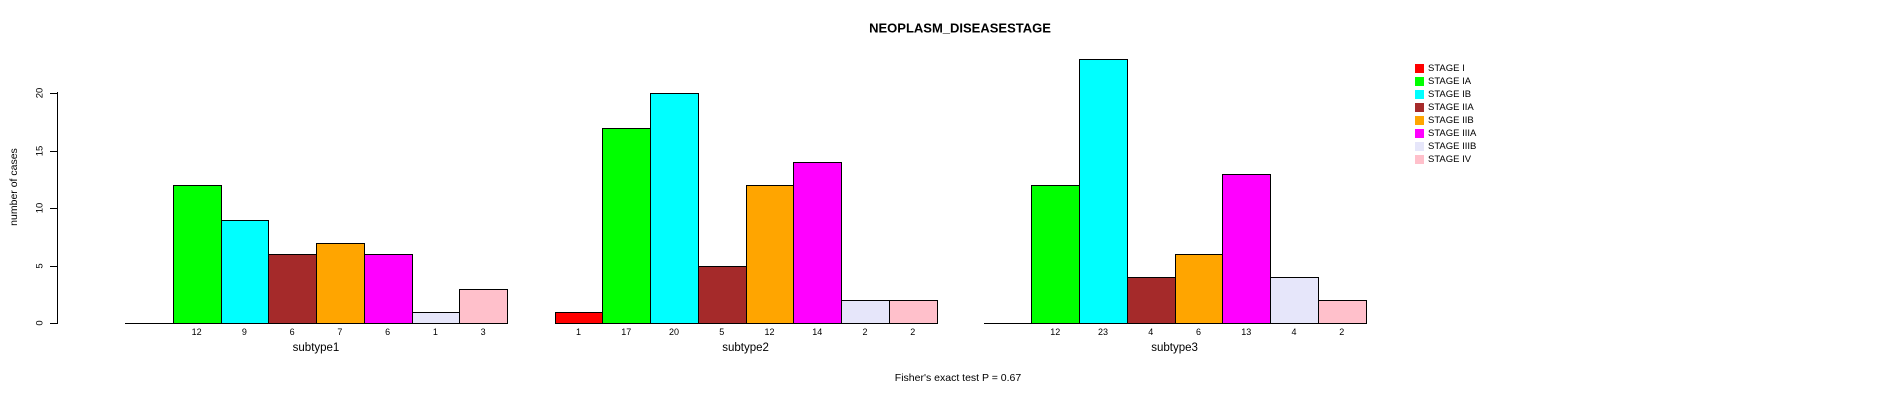  I want to click on legend-item: STAGE IB, so click(1445, 94).